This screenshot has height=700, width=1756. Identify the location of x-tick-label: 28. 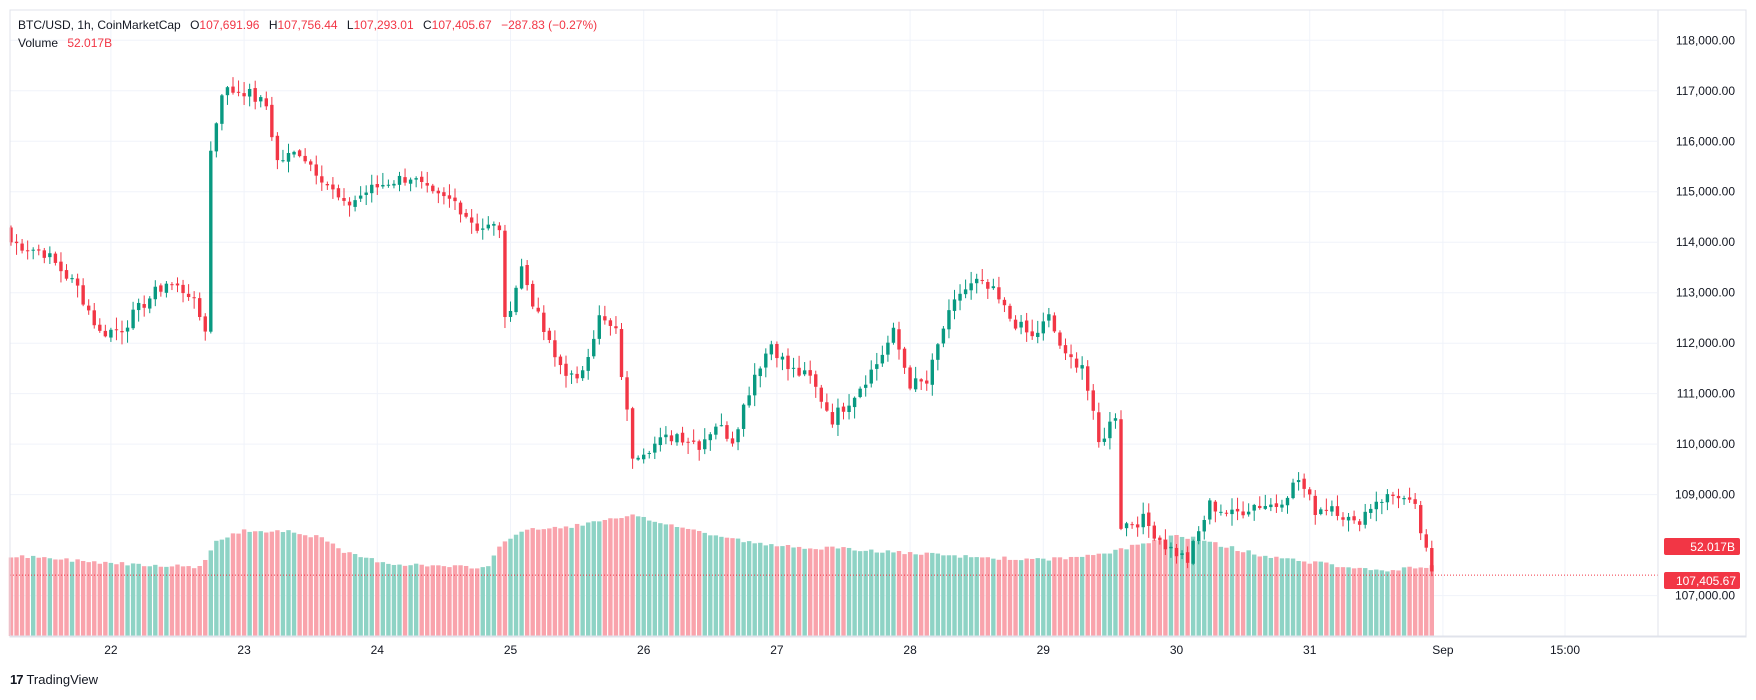
(910, 650).